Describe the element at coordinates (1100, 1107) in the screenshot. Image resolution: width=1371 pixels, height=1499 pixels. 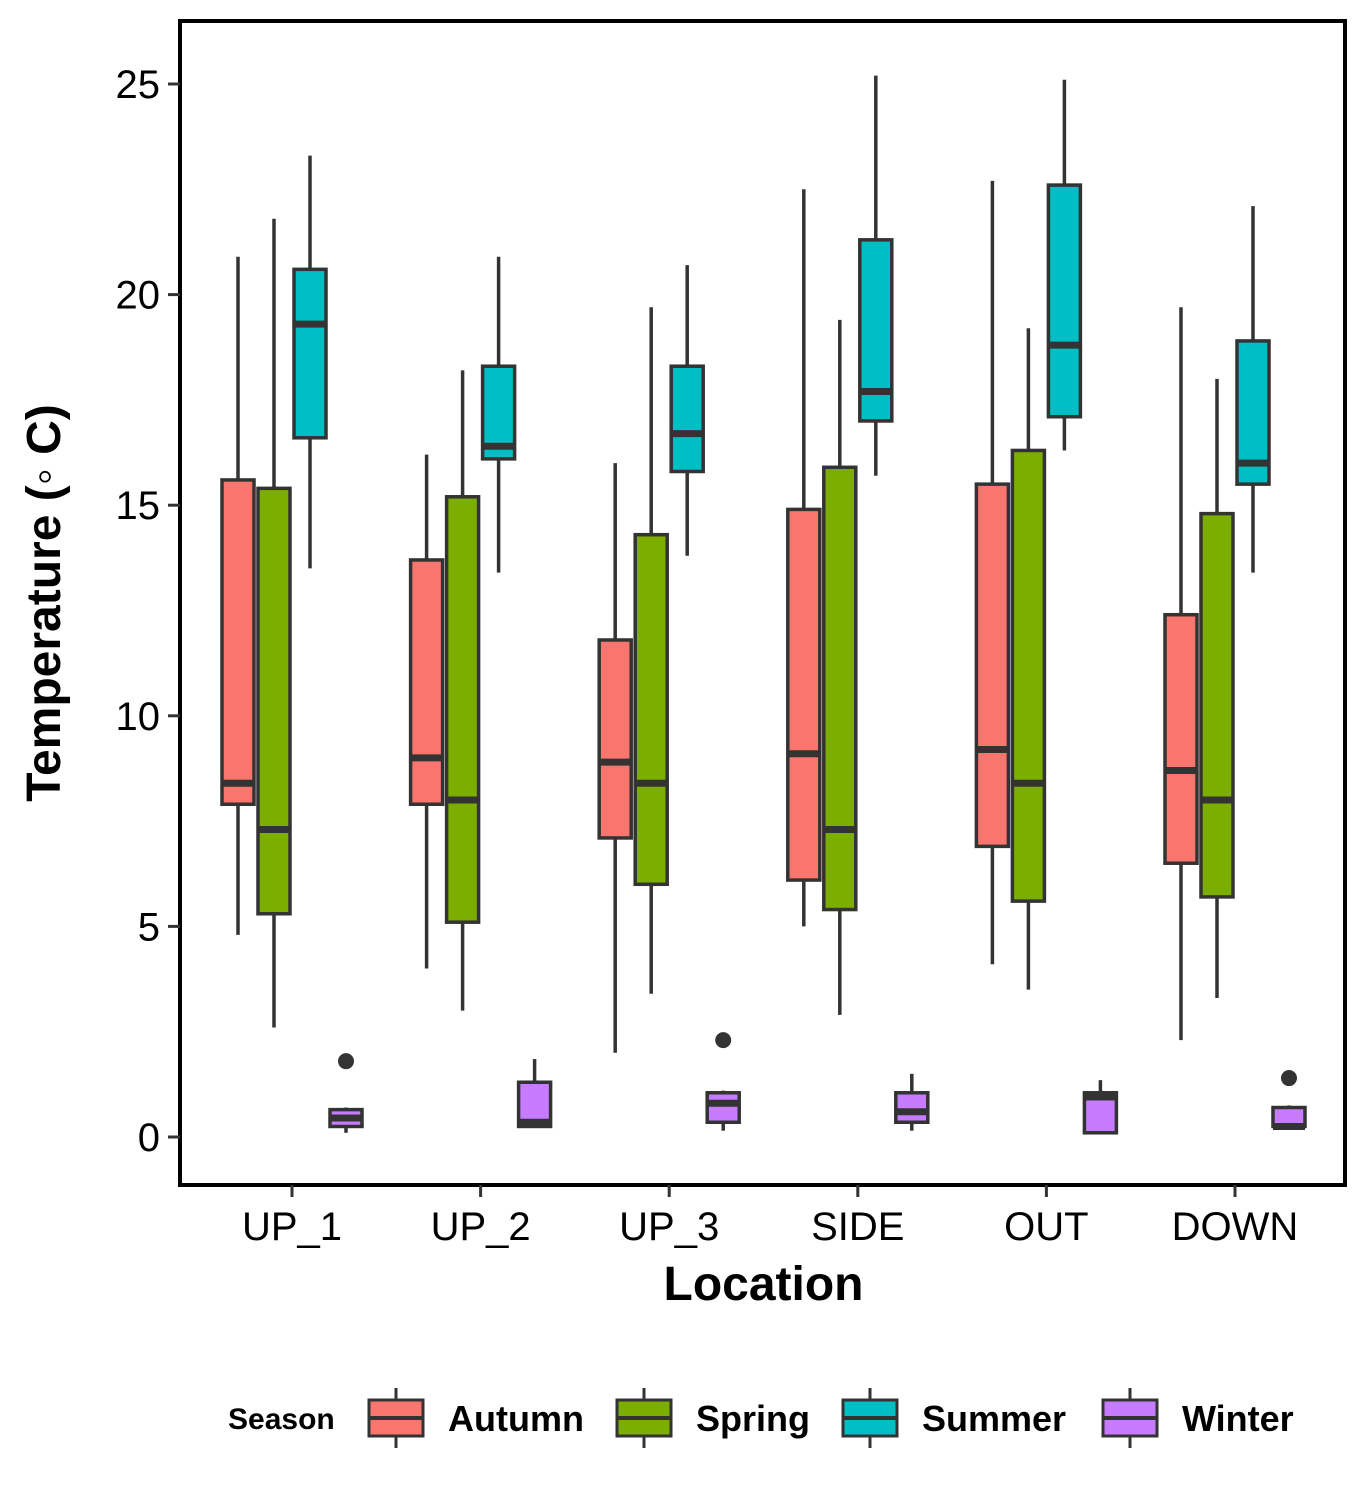
I see `box-winter-out` at that location.